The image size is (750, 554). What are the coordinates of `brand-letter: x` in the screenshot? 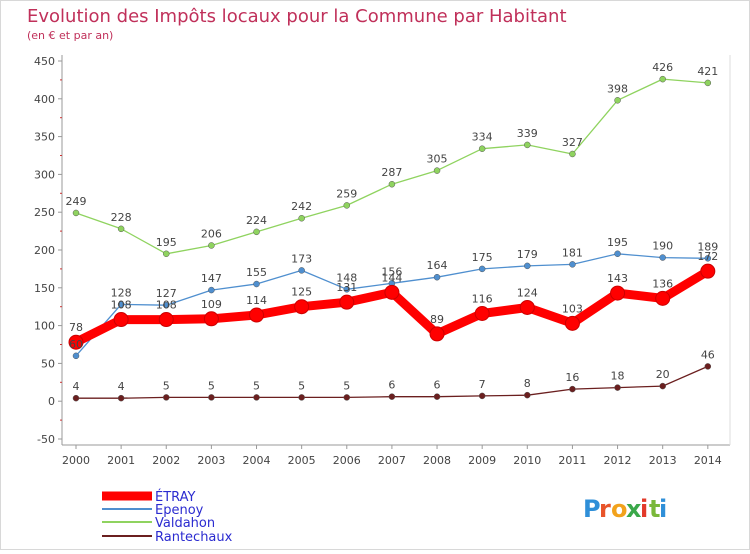 It's located at (634, 509).